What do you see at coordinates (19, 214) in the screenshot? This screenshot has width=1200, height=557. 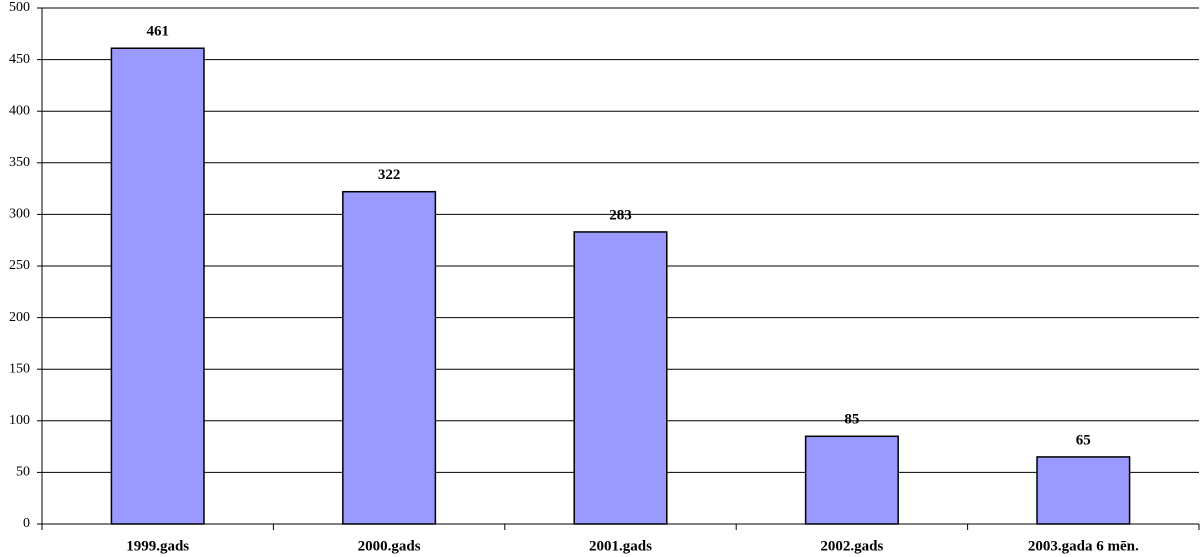 I see `y-tick-label: 300` at bounding box center [19, 214].